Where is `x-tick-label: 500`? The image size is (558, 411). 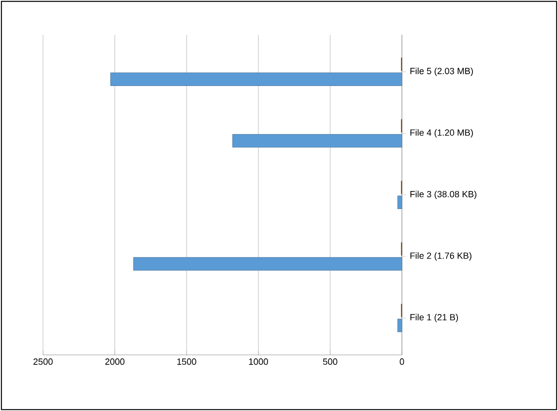
x-tick-label: 500 is located at coordinates (330, 361).